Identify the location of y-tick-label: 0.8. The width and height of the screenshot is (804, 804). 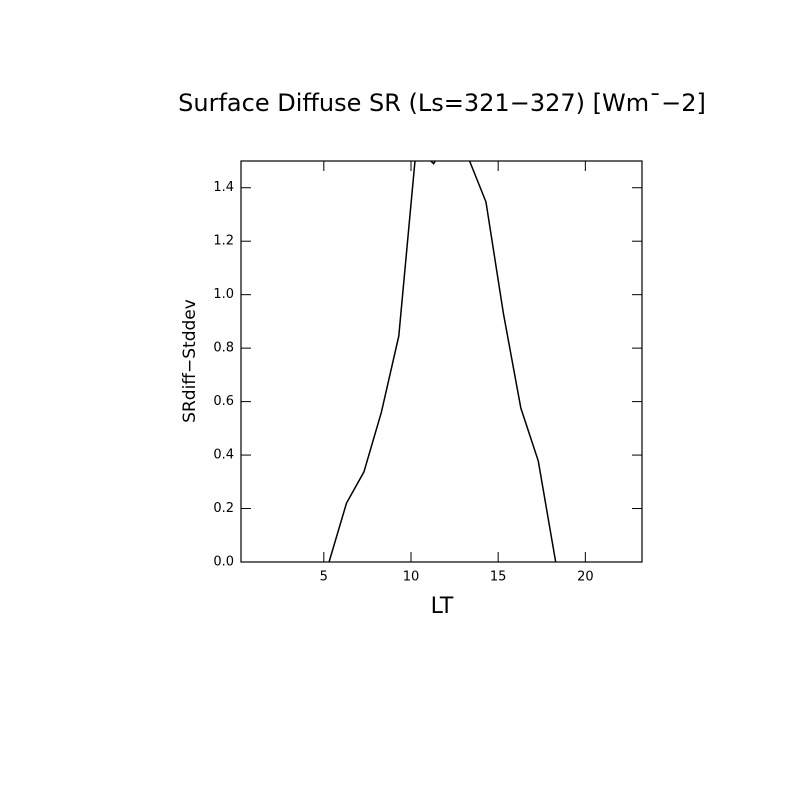
(223, 348).